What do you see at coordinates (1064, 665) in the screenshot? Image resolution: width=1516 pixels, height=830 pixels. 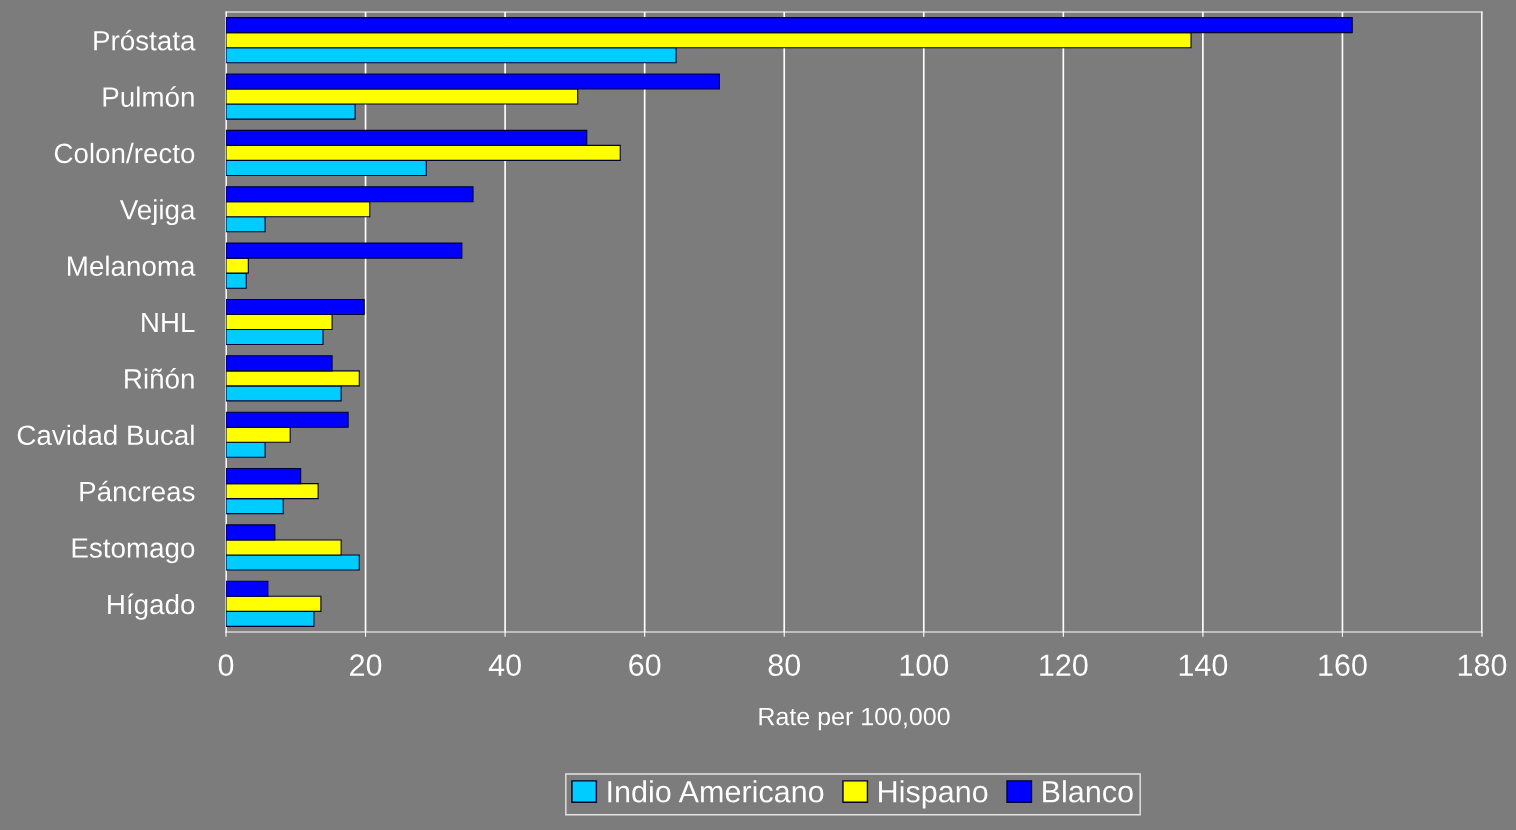 I see `x-tick-label: 120` at bounding box center [1064, 665].